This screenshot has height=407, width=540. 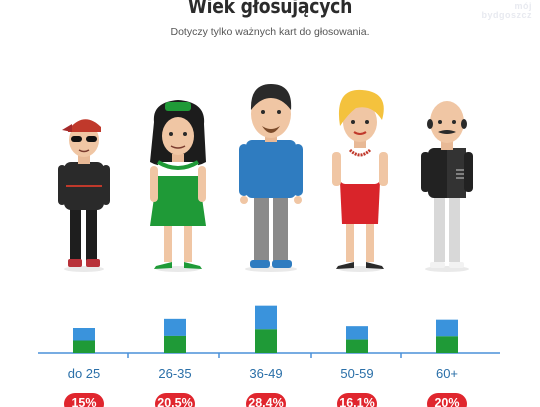 I want to click on page-title: Wiek głosujących, so click(x=270, y=9).